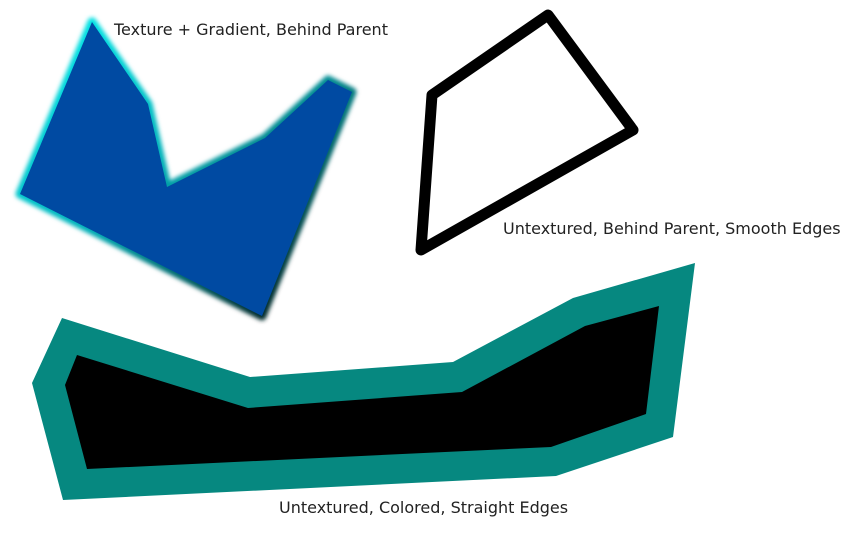  Describe the element at coordinates (672, 228) in the screenshot. I see `outline-polygon-label: Untextured, Behind Parent, Smooth Edges` at that location.